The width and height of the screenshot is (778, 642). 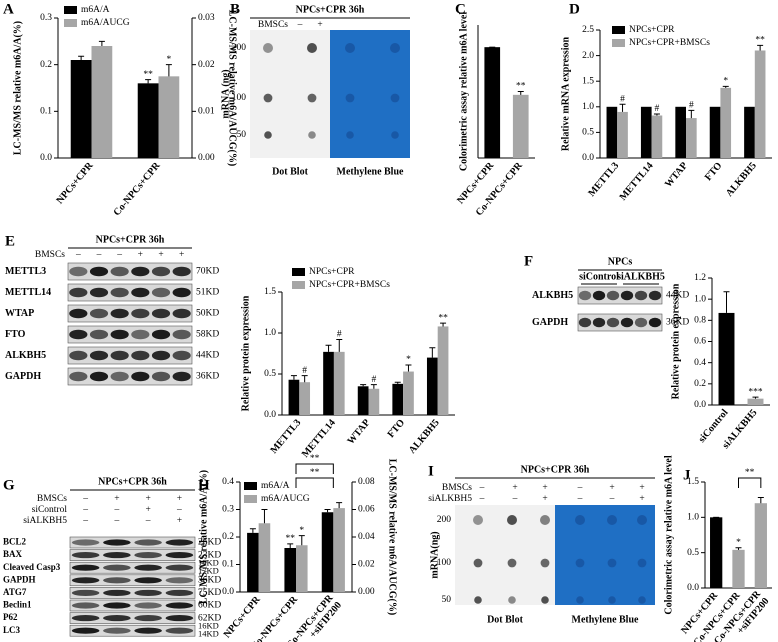 I want to click on size-label: 75KD, so click(x=209, y=593).